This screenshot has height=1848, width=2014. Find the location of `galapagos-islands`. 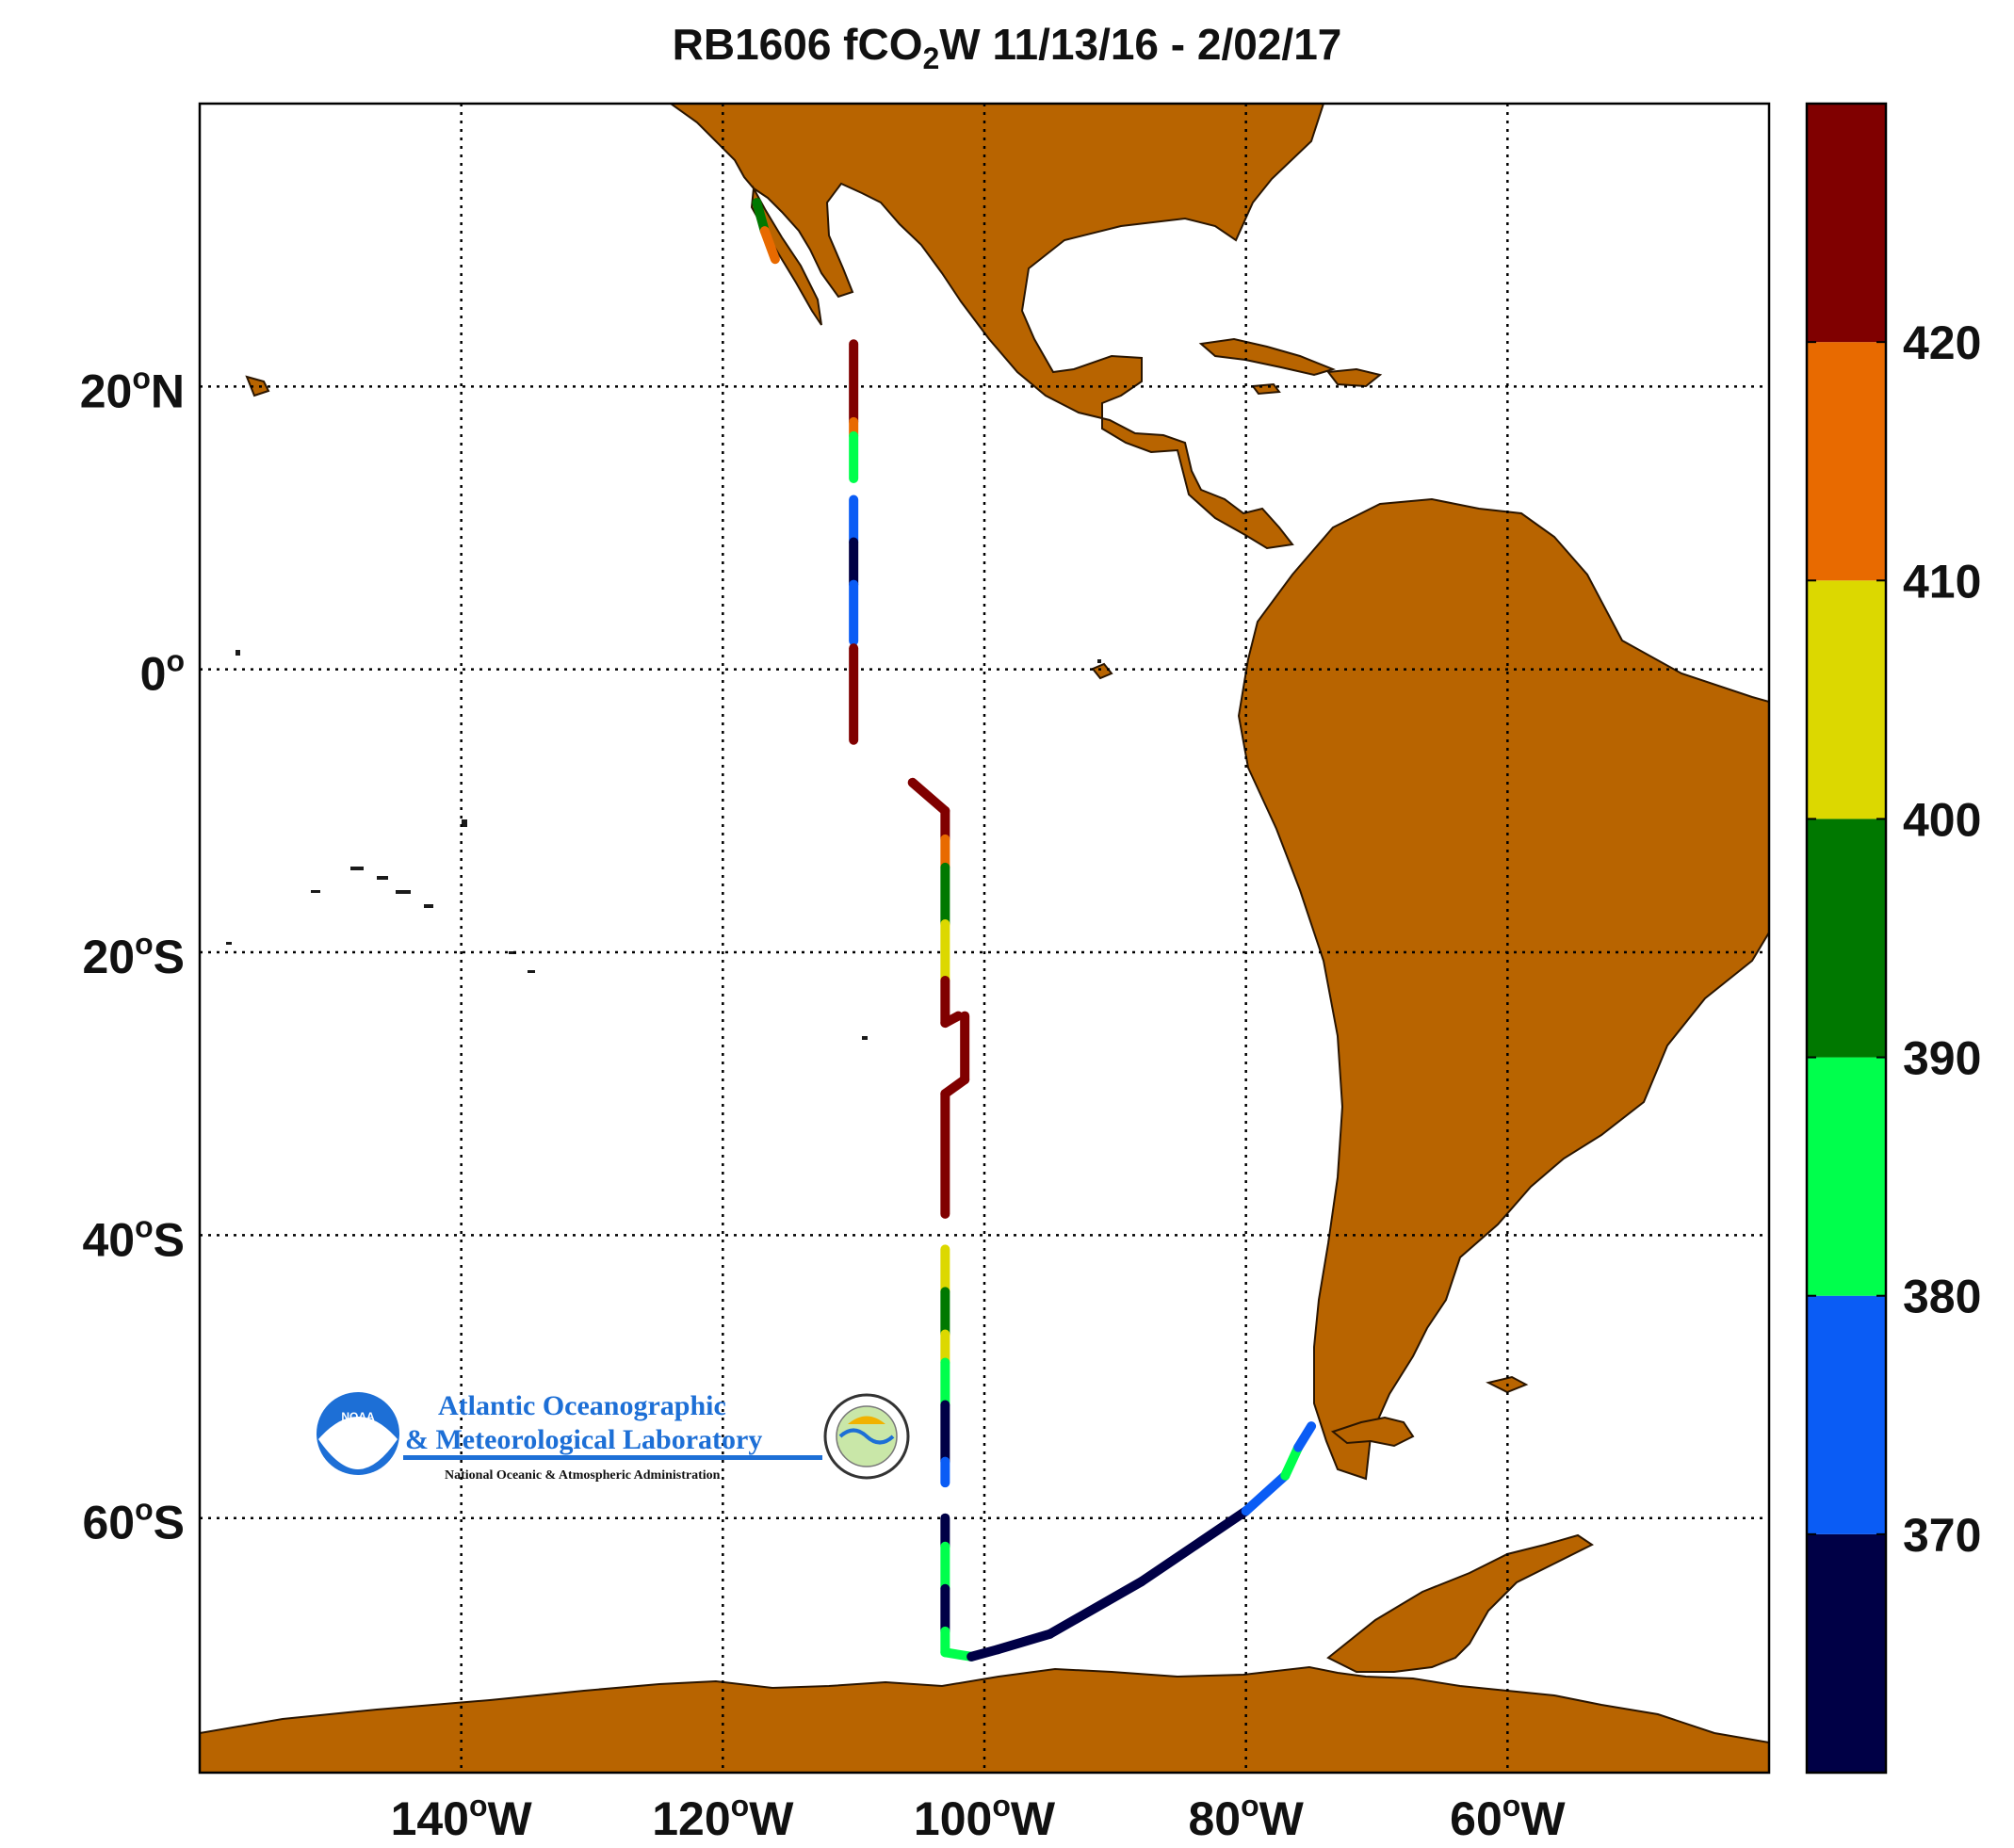

galapagos-islands is located at coordinates (1102, 671).